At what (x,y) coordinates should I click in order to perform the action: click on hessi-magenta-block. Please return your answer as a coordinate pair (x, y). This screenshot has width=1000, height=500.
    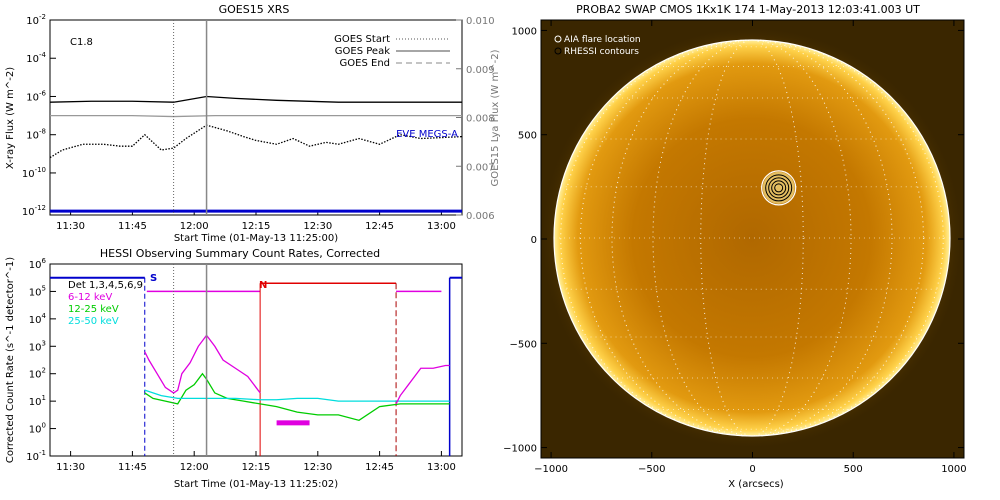
    Looking at the image, I should click on (293, 423).